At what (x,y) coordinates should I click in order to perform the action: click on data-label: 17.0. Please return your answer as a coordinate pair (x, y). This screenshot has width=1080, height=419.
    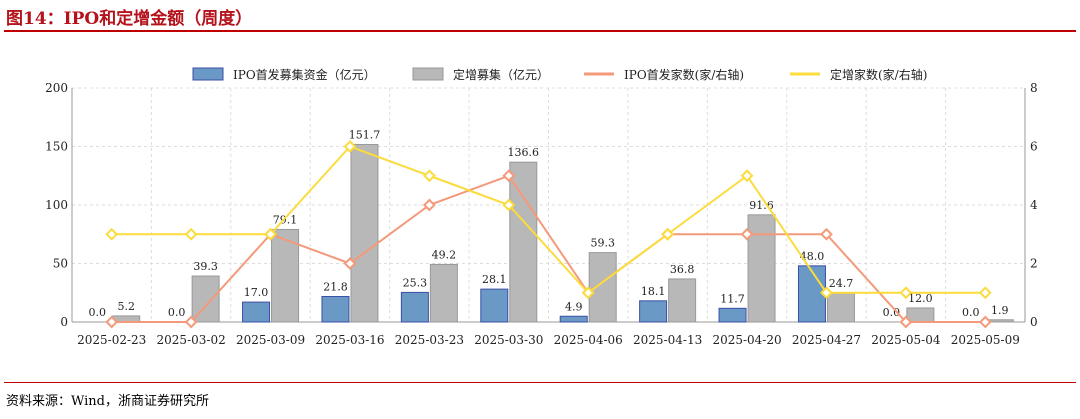
    Looking at the image, I should click on (256, 292).